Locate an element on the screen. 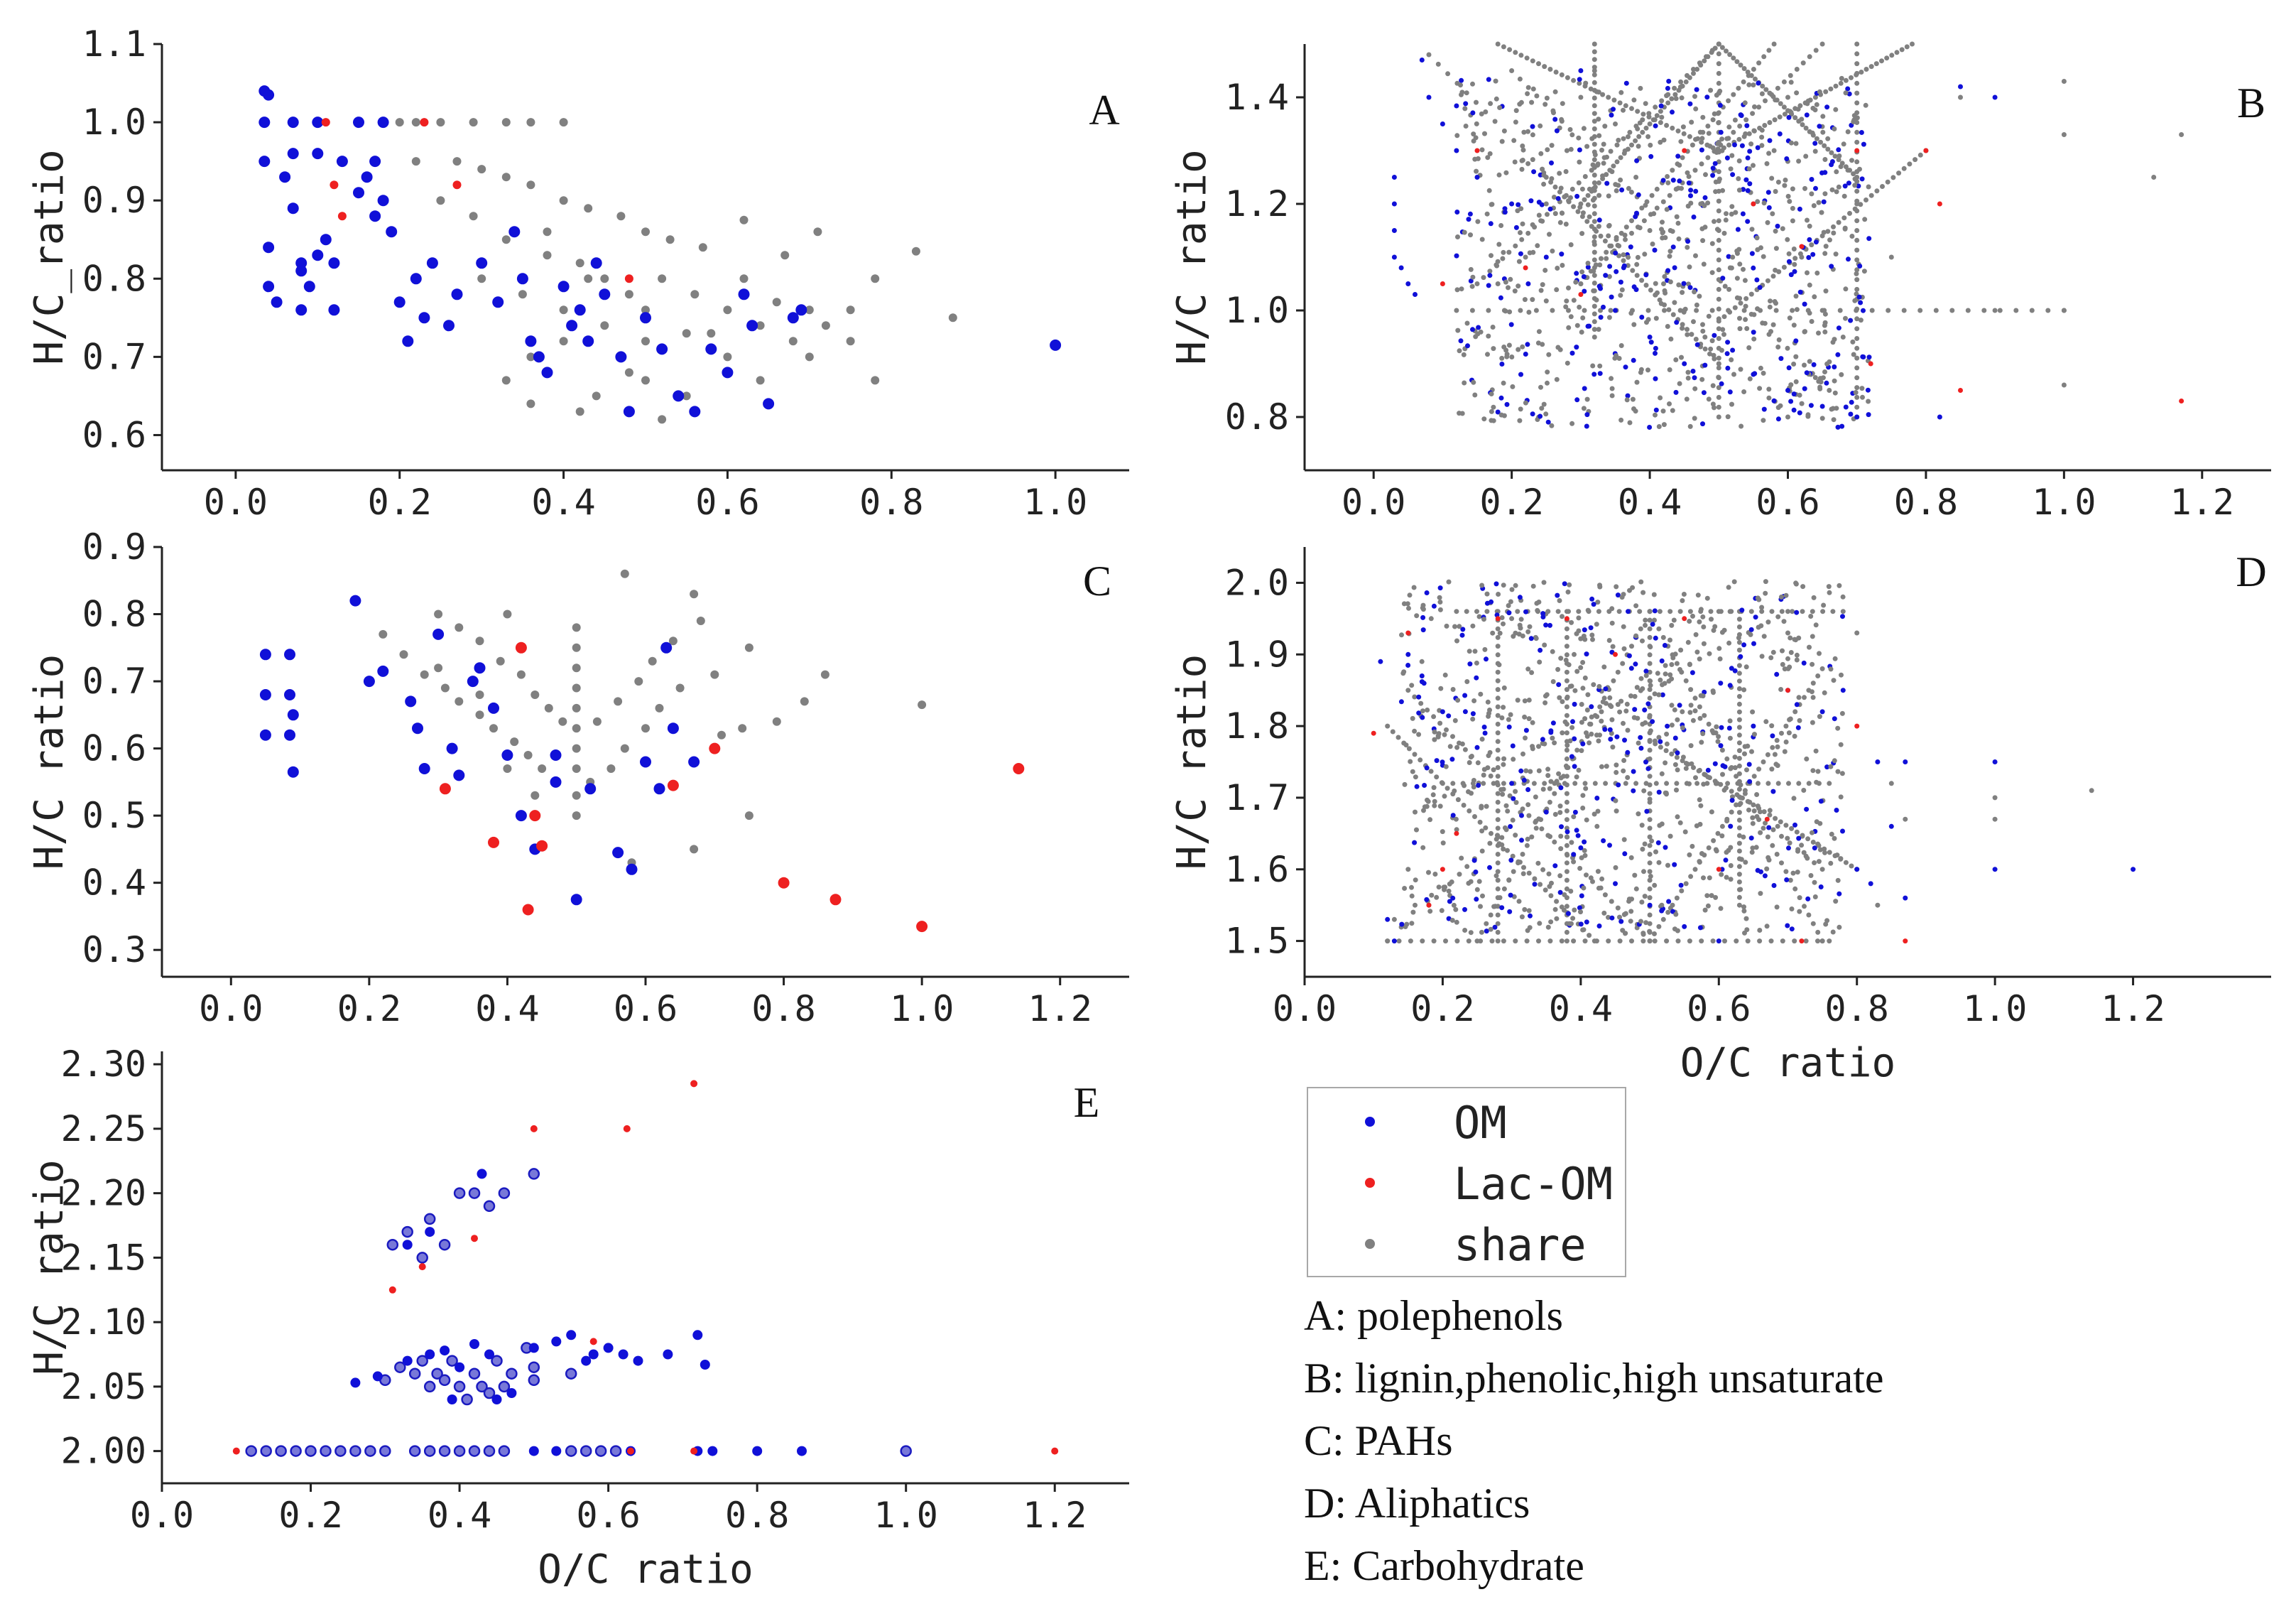  x-tick-label: 0.2 is located at coordinates (310, 1515).